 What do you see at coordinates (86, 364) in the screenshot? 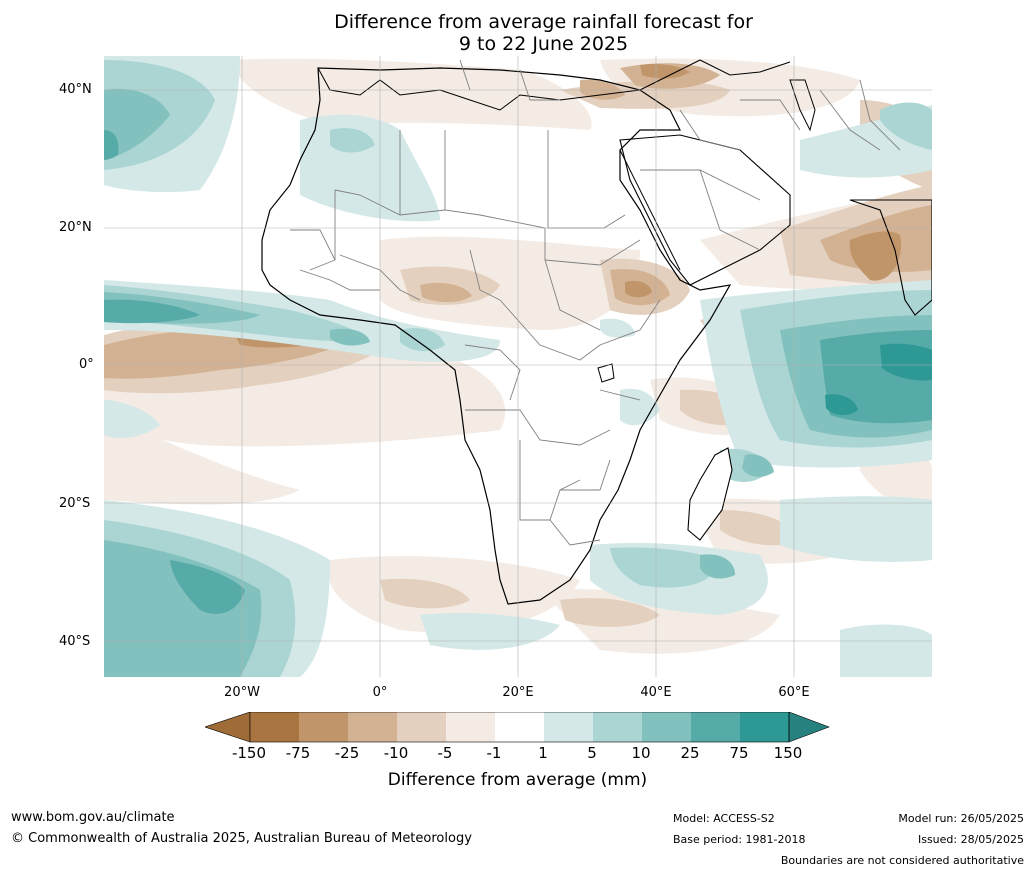
I see `lat-label-equator: 0°` at bounding box center [86, 364].